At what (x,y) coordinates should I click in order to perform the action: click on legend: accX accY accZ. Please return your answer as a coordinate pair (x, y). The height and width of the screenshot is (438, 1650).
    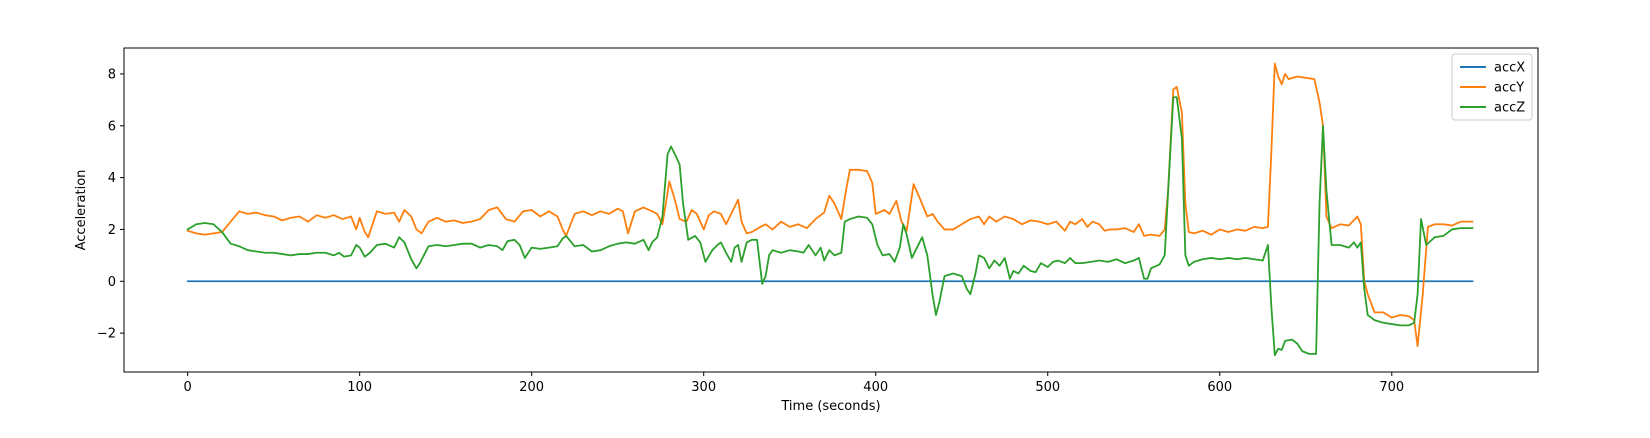
    Looking at the image, I should click on (1492, 87).